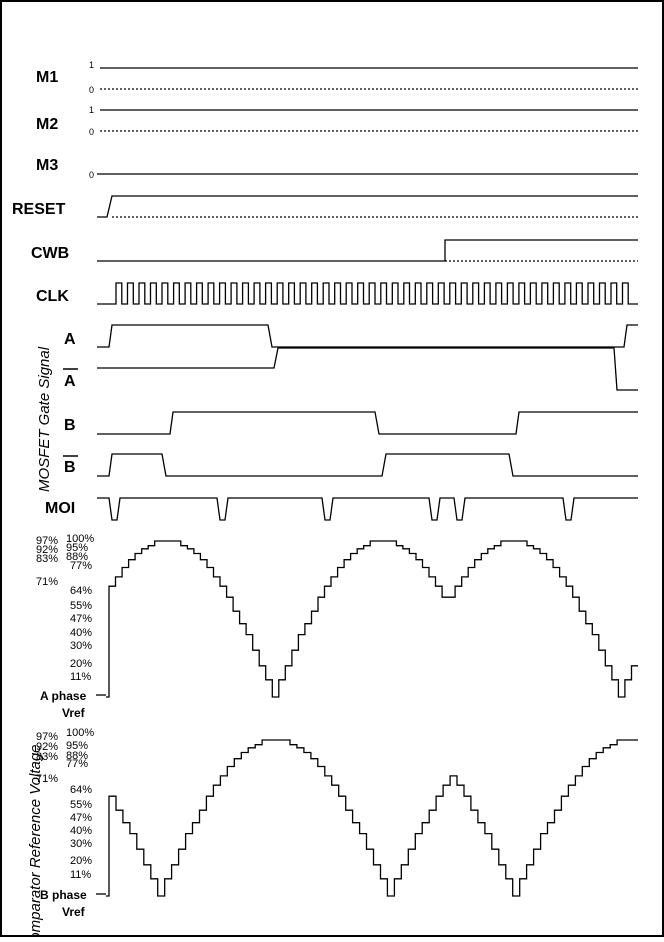 Image resolution: width=664 pixels, height=942 pixels. I want to click on b-pct-64: 64%, so click(81, 790).